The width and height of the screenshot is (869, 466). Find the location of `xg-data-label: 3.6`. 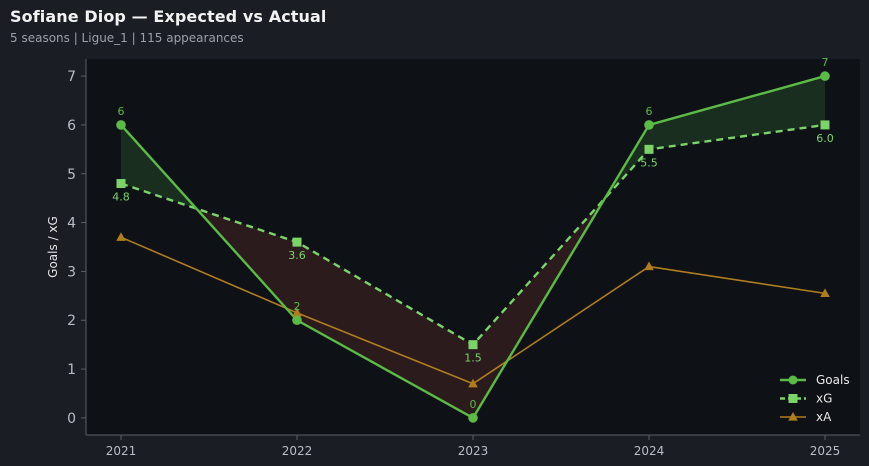

xg-data-label: 3.6 is located at coordinates (297, 255).